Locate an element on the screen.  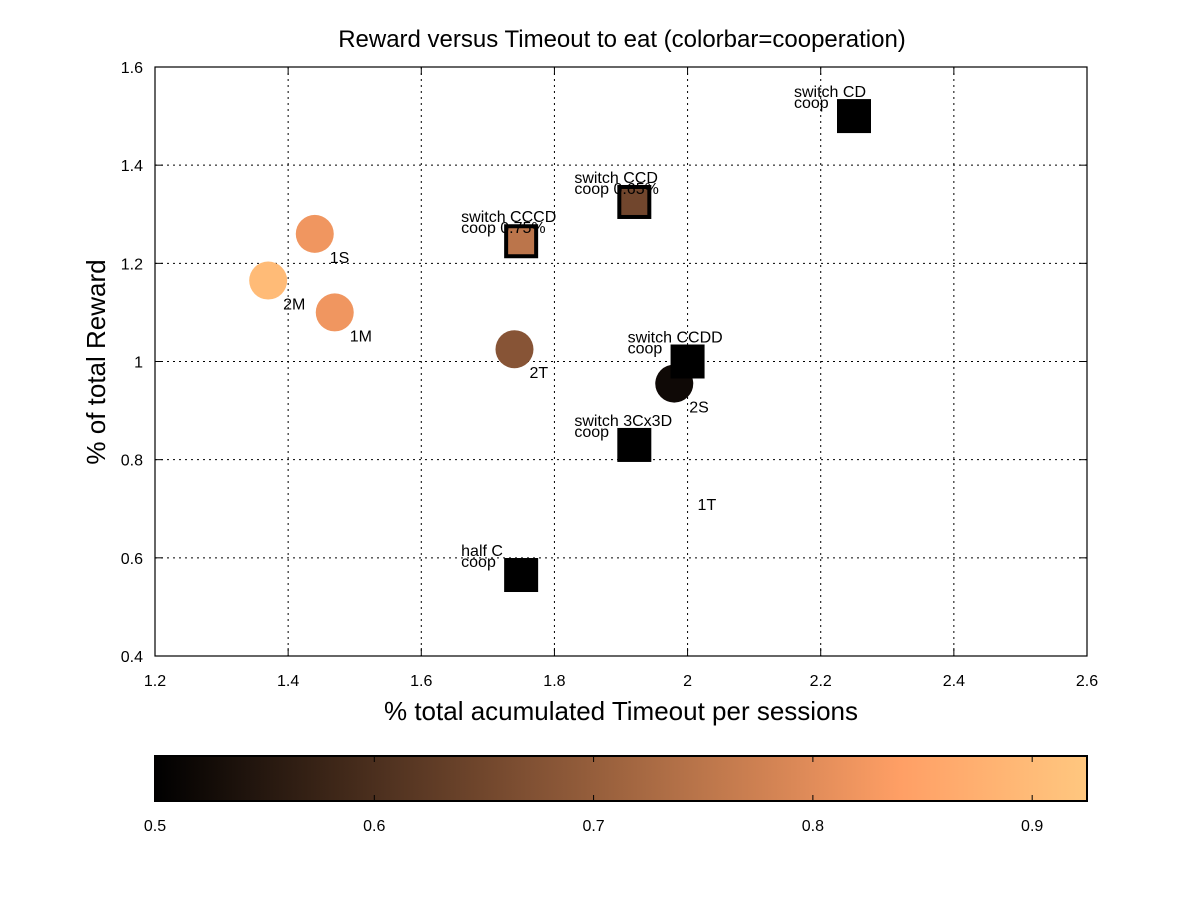
point-sublabel: coop 0.75% is located at coordinates (503, 228).